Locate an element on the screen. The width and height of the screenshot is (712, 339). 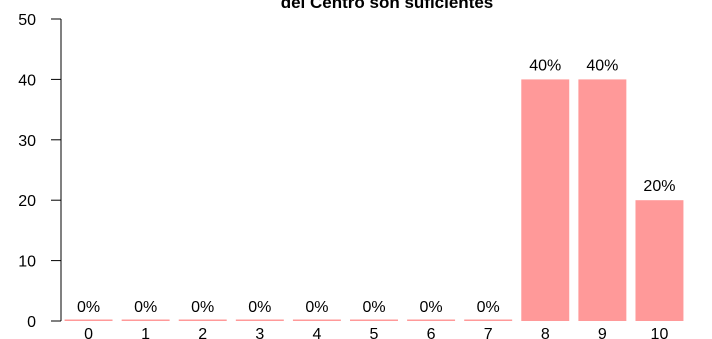
y-tick-label-10: 10 is located at coordinates (27, 262).